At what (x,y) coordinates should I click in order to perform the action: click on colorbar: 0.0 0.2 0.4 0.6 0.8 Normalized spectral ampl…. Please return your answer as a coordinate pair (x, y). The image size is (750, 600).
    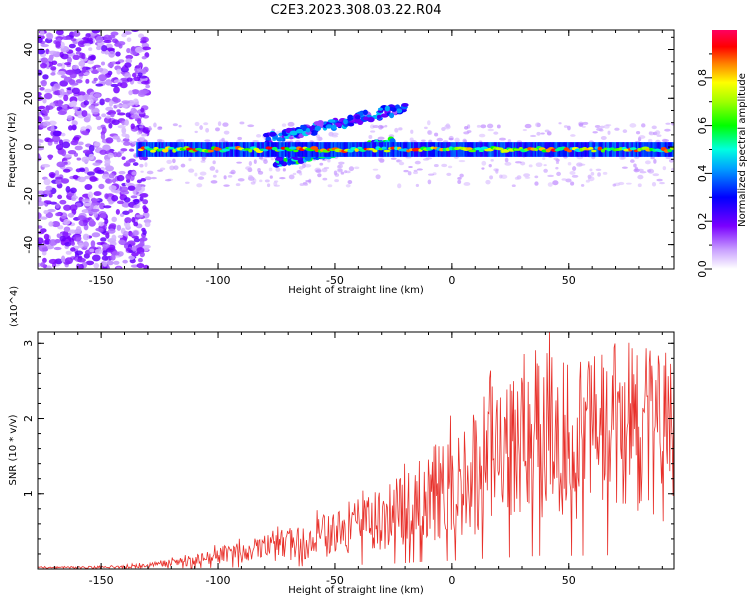
    Looking at the image, I should click on (722, 154).